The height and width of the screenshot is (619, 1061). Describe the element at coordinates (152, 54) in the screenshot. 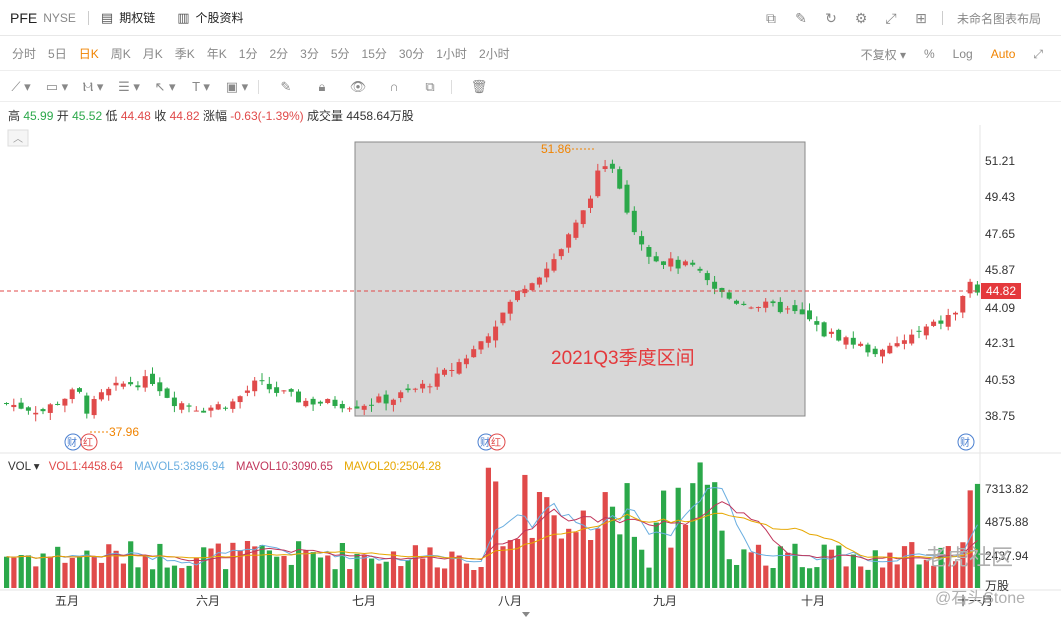

I see `period-tab: 月K` at that location.